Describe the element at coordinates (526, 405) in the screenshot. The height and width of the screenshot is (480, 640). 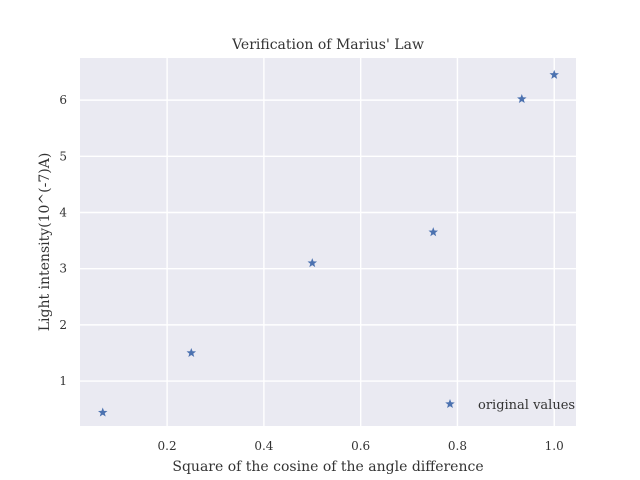
I see `legend-label: original values` at that location.